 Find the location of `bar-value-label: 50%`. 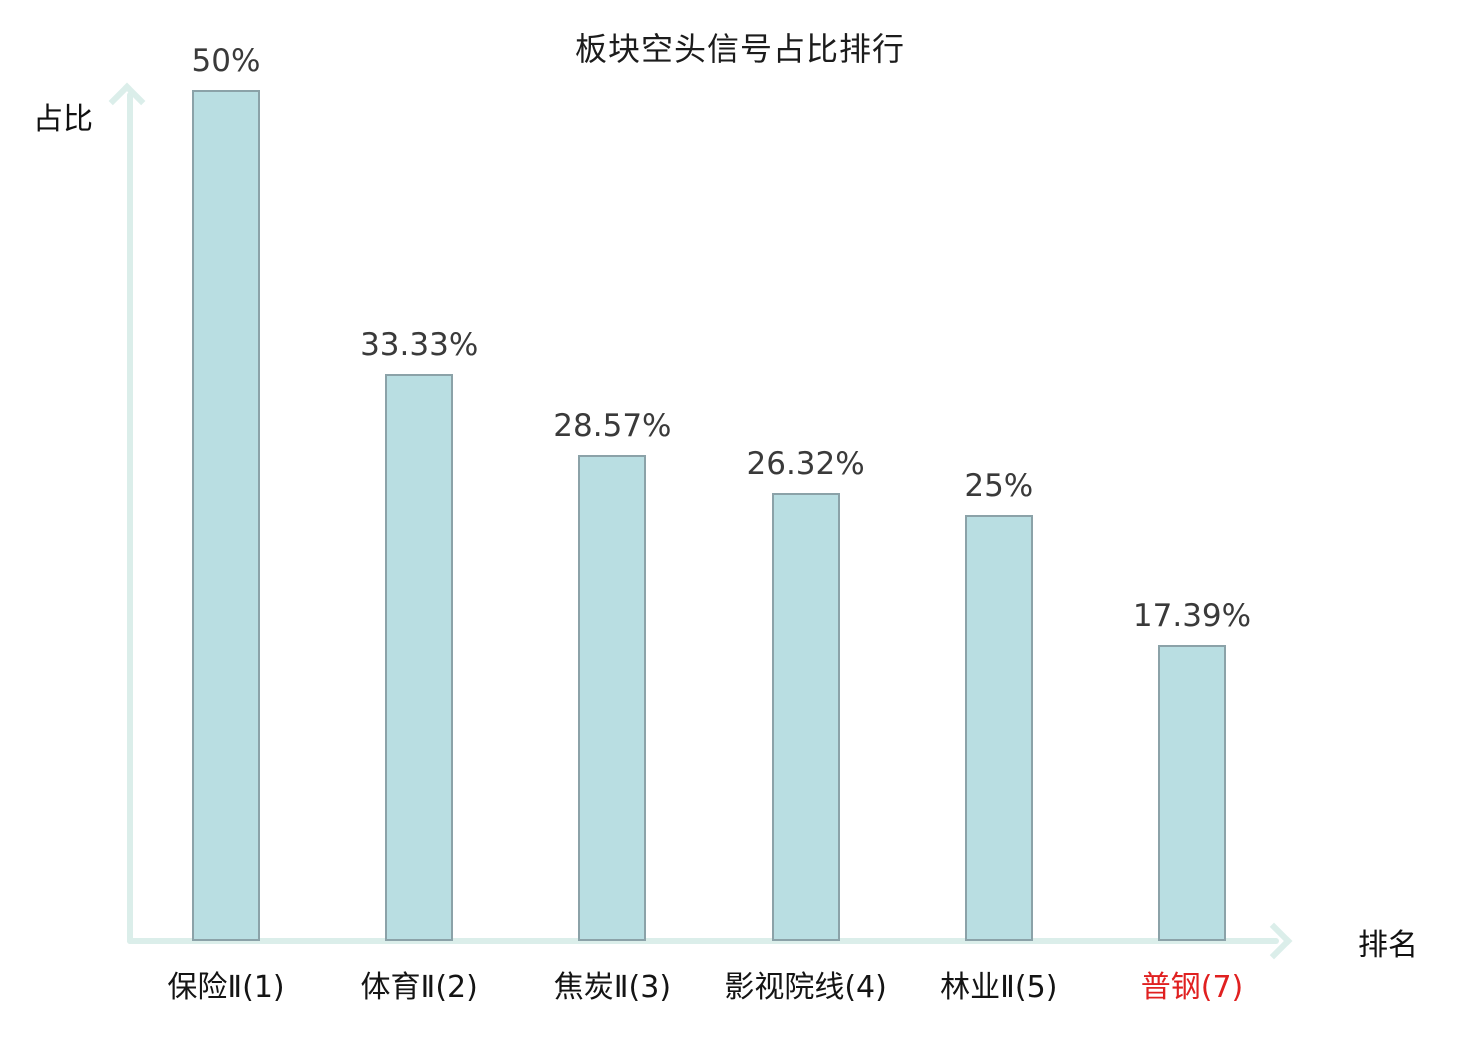

bar-value-label: 50% is located at coordinates (226, 61).